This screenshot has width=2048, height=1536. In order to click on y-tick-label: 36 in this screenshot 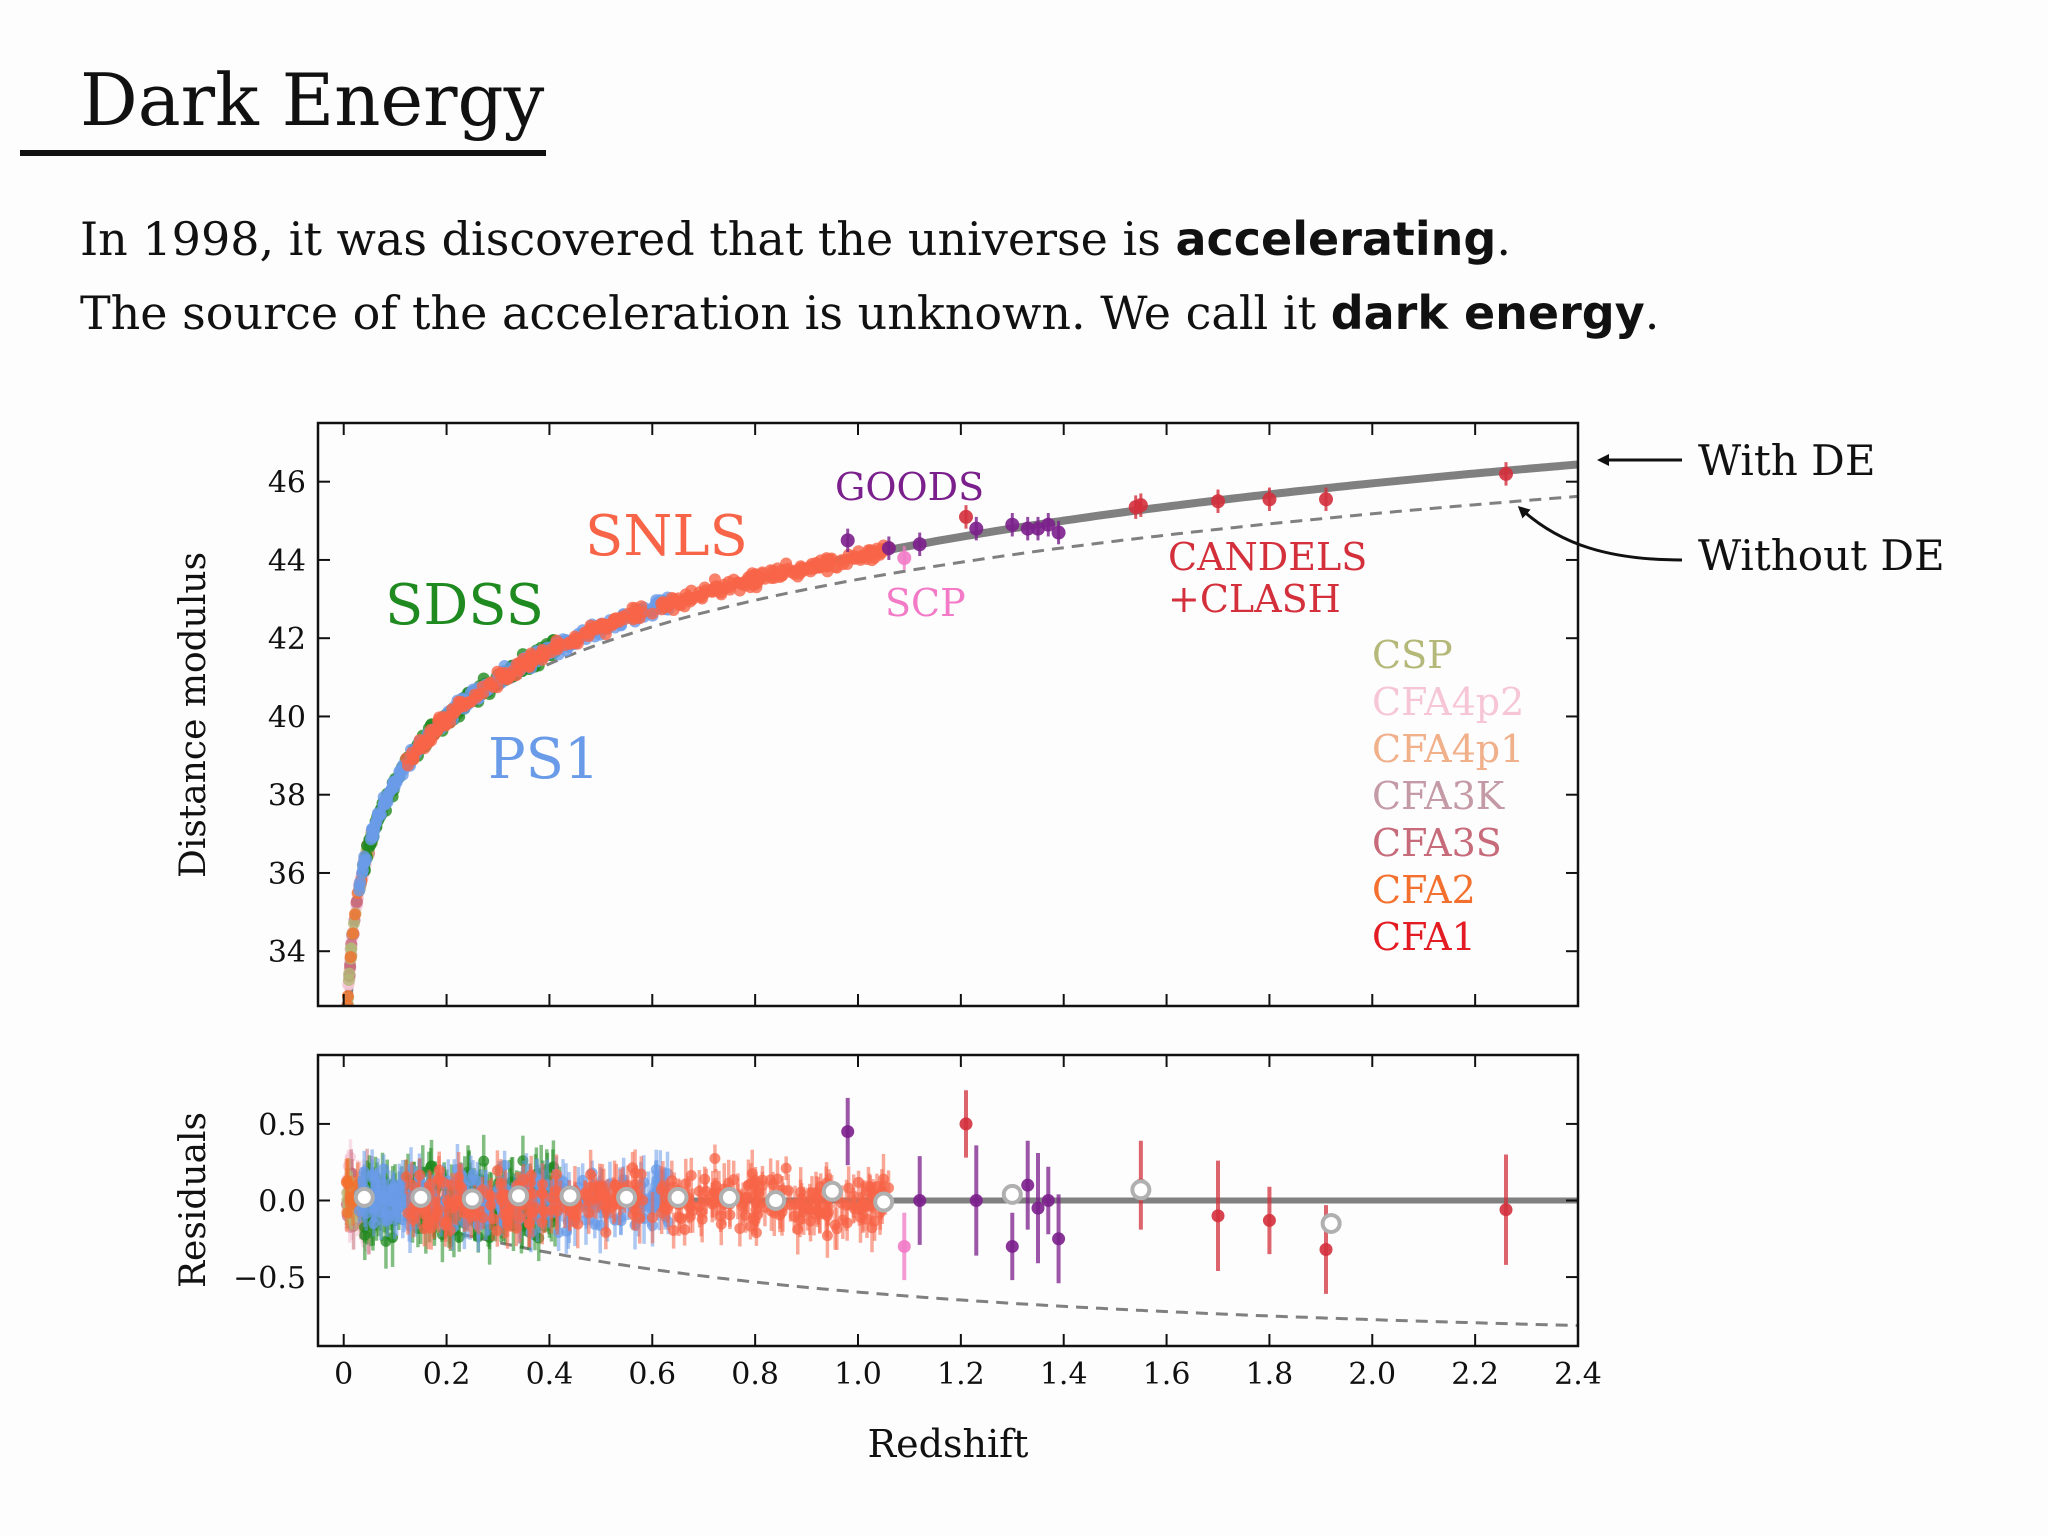, I will do `click(287, 874)`.